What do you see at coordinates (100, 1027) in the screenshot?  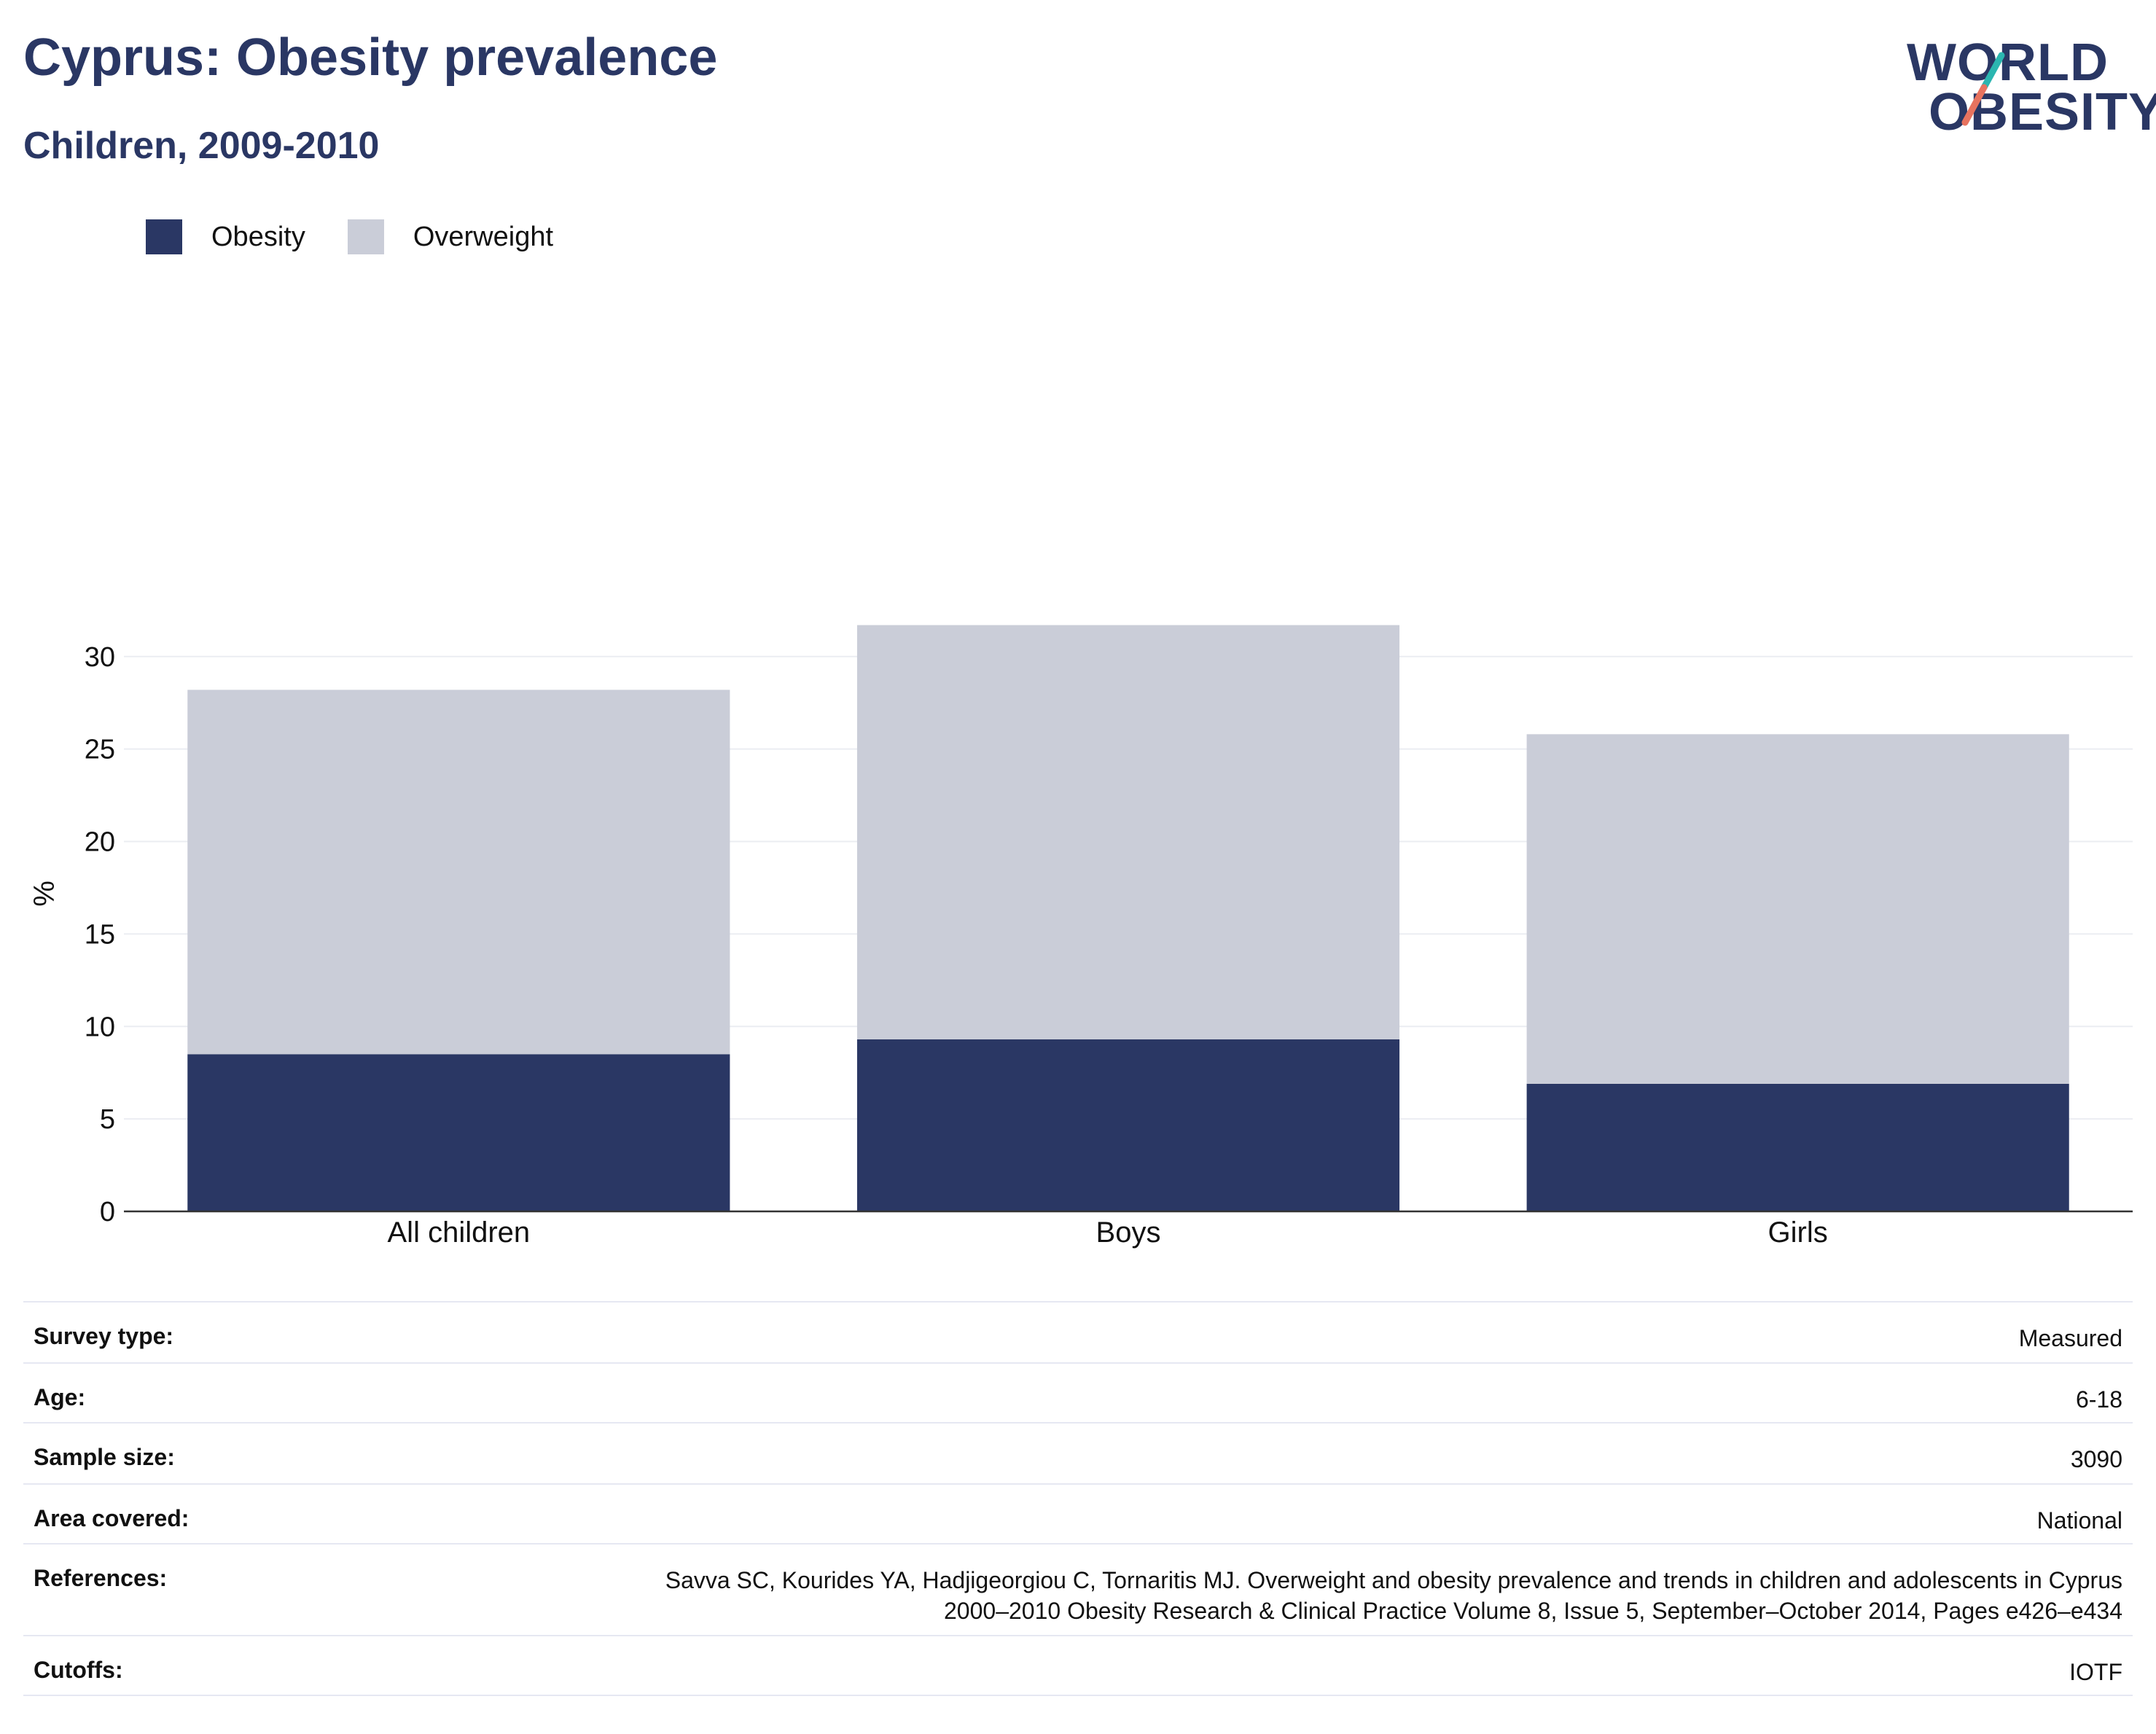 I see `y-tick-label: 10` at bounding box center [100, 1027].